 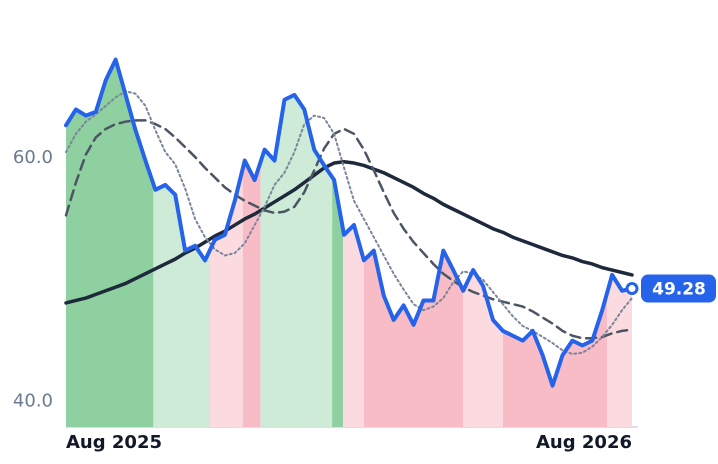 I want to click on x-tick-label: Aug 2026, so click(x=584, y=442).